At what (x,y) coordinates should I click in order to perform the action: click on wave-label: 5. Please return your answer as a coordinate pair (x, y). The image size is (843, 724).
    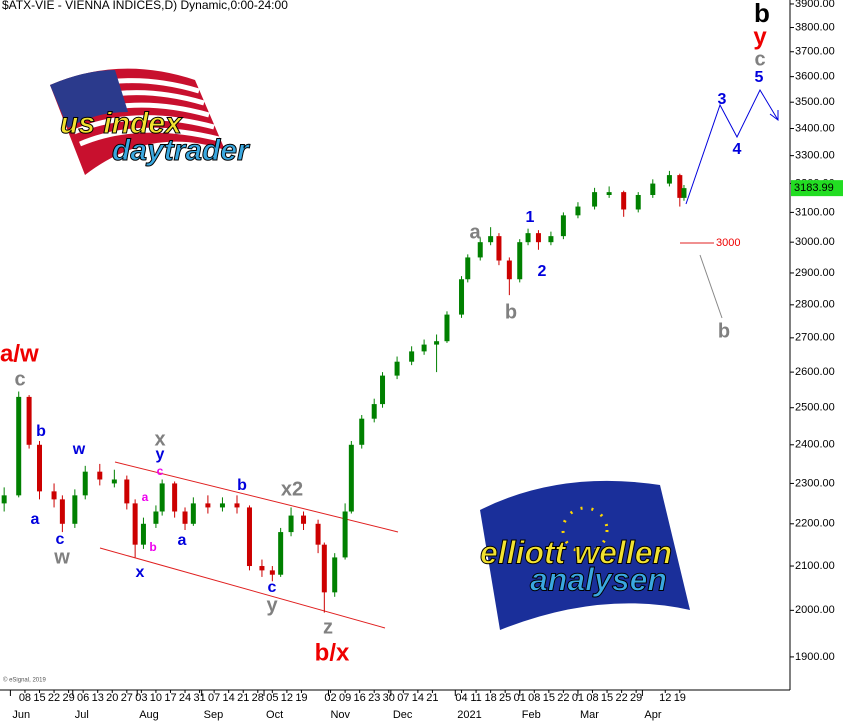
    Looking at the image, I should click on (759, 77).